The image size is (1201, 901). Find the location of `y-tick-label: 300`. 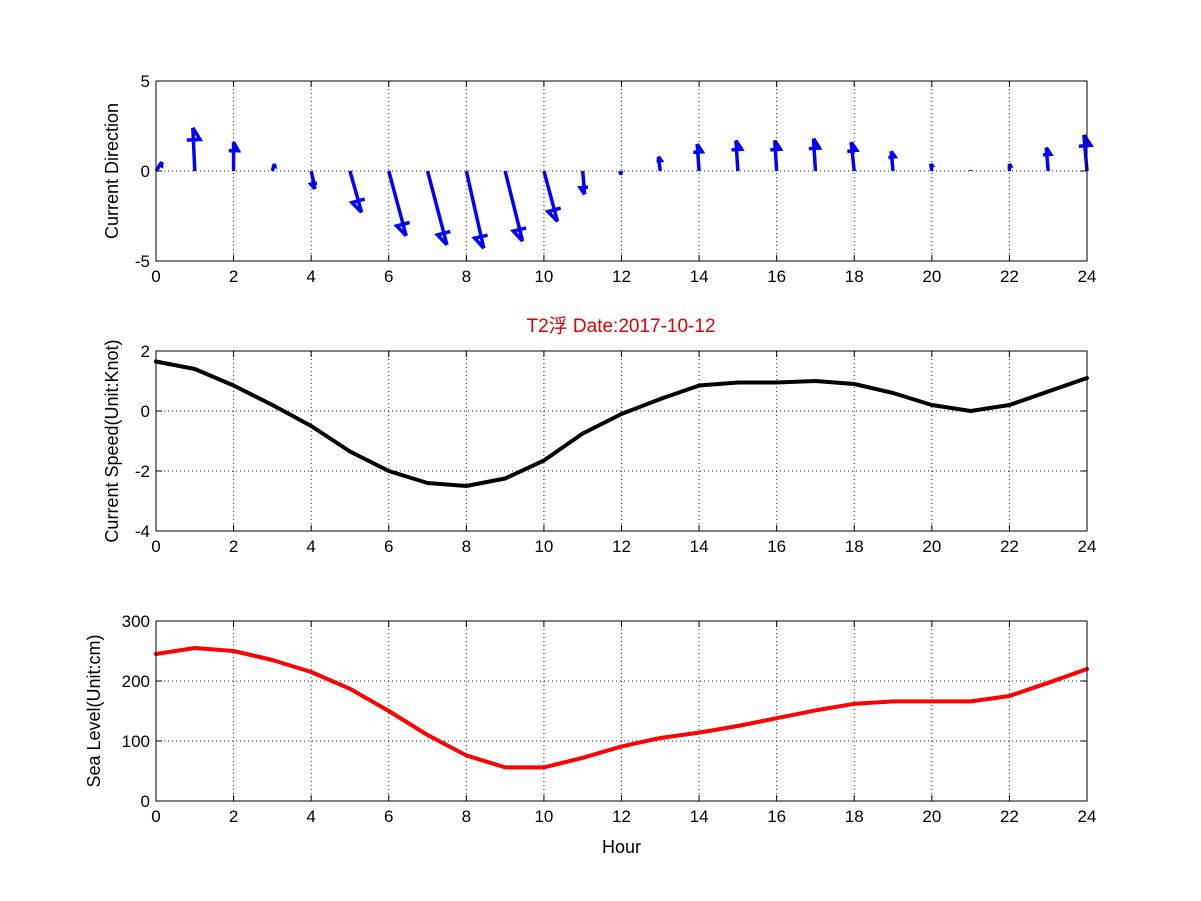

y-tick-label: 300 is located at coordinates (136, 621).